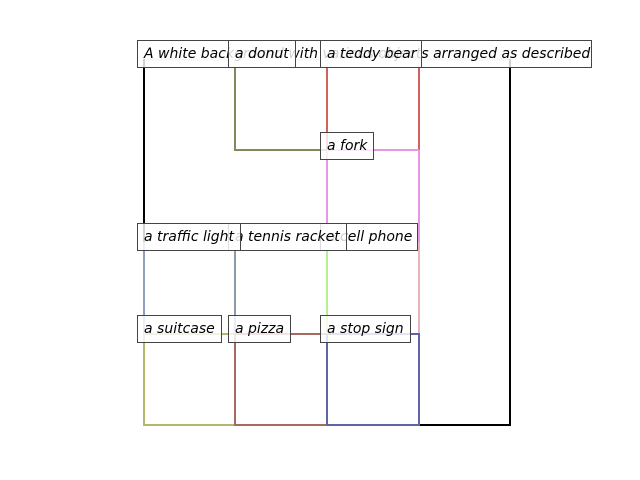  Describe the element at coordinates (373, 379) in the screenshot. I see `stop-sign-box` at that location.